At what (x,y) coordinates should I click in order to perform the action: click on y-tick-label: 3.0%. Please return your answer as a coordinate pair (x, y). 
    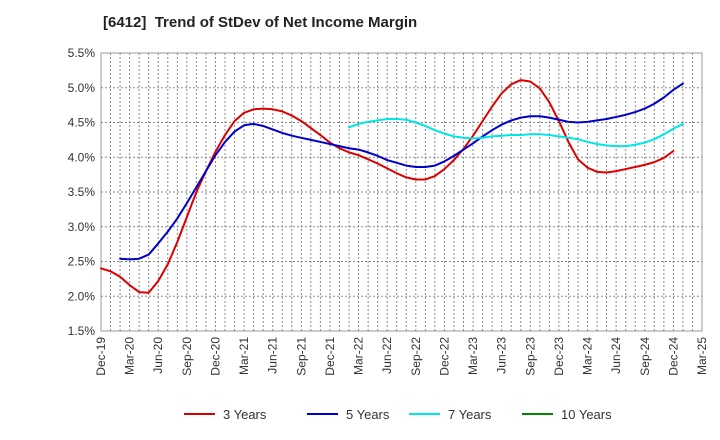
    Looking at the image, I should click on (82, 227).